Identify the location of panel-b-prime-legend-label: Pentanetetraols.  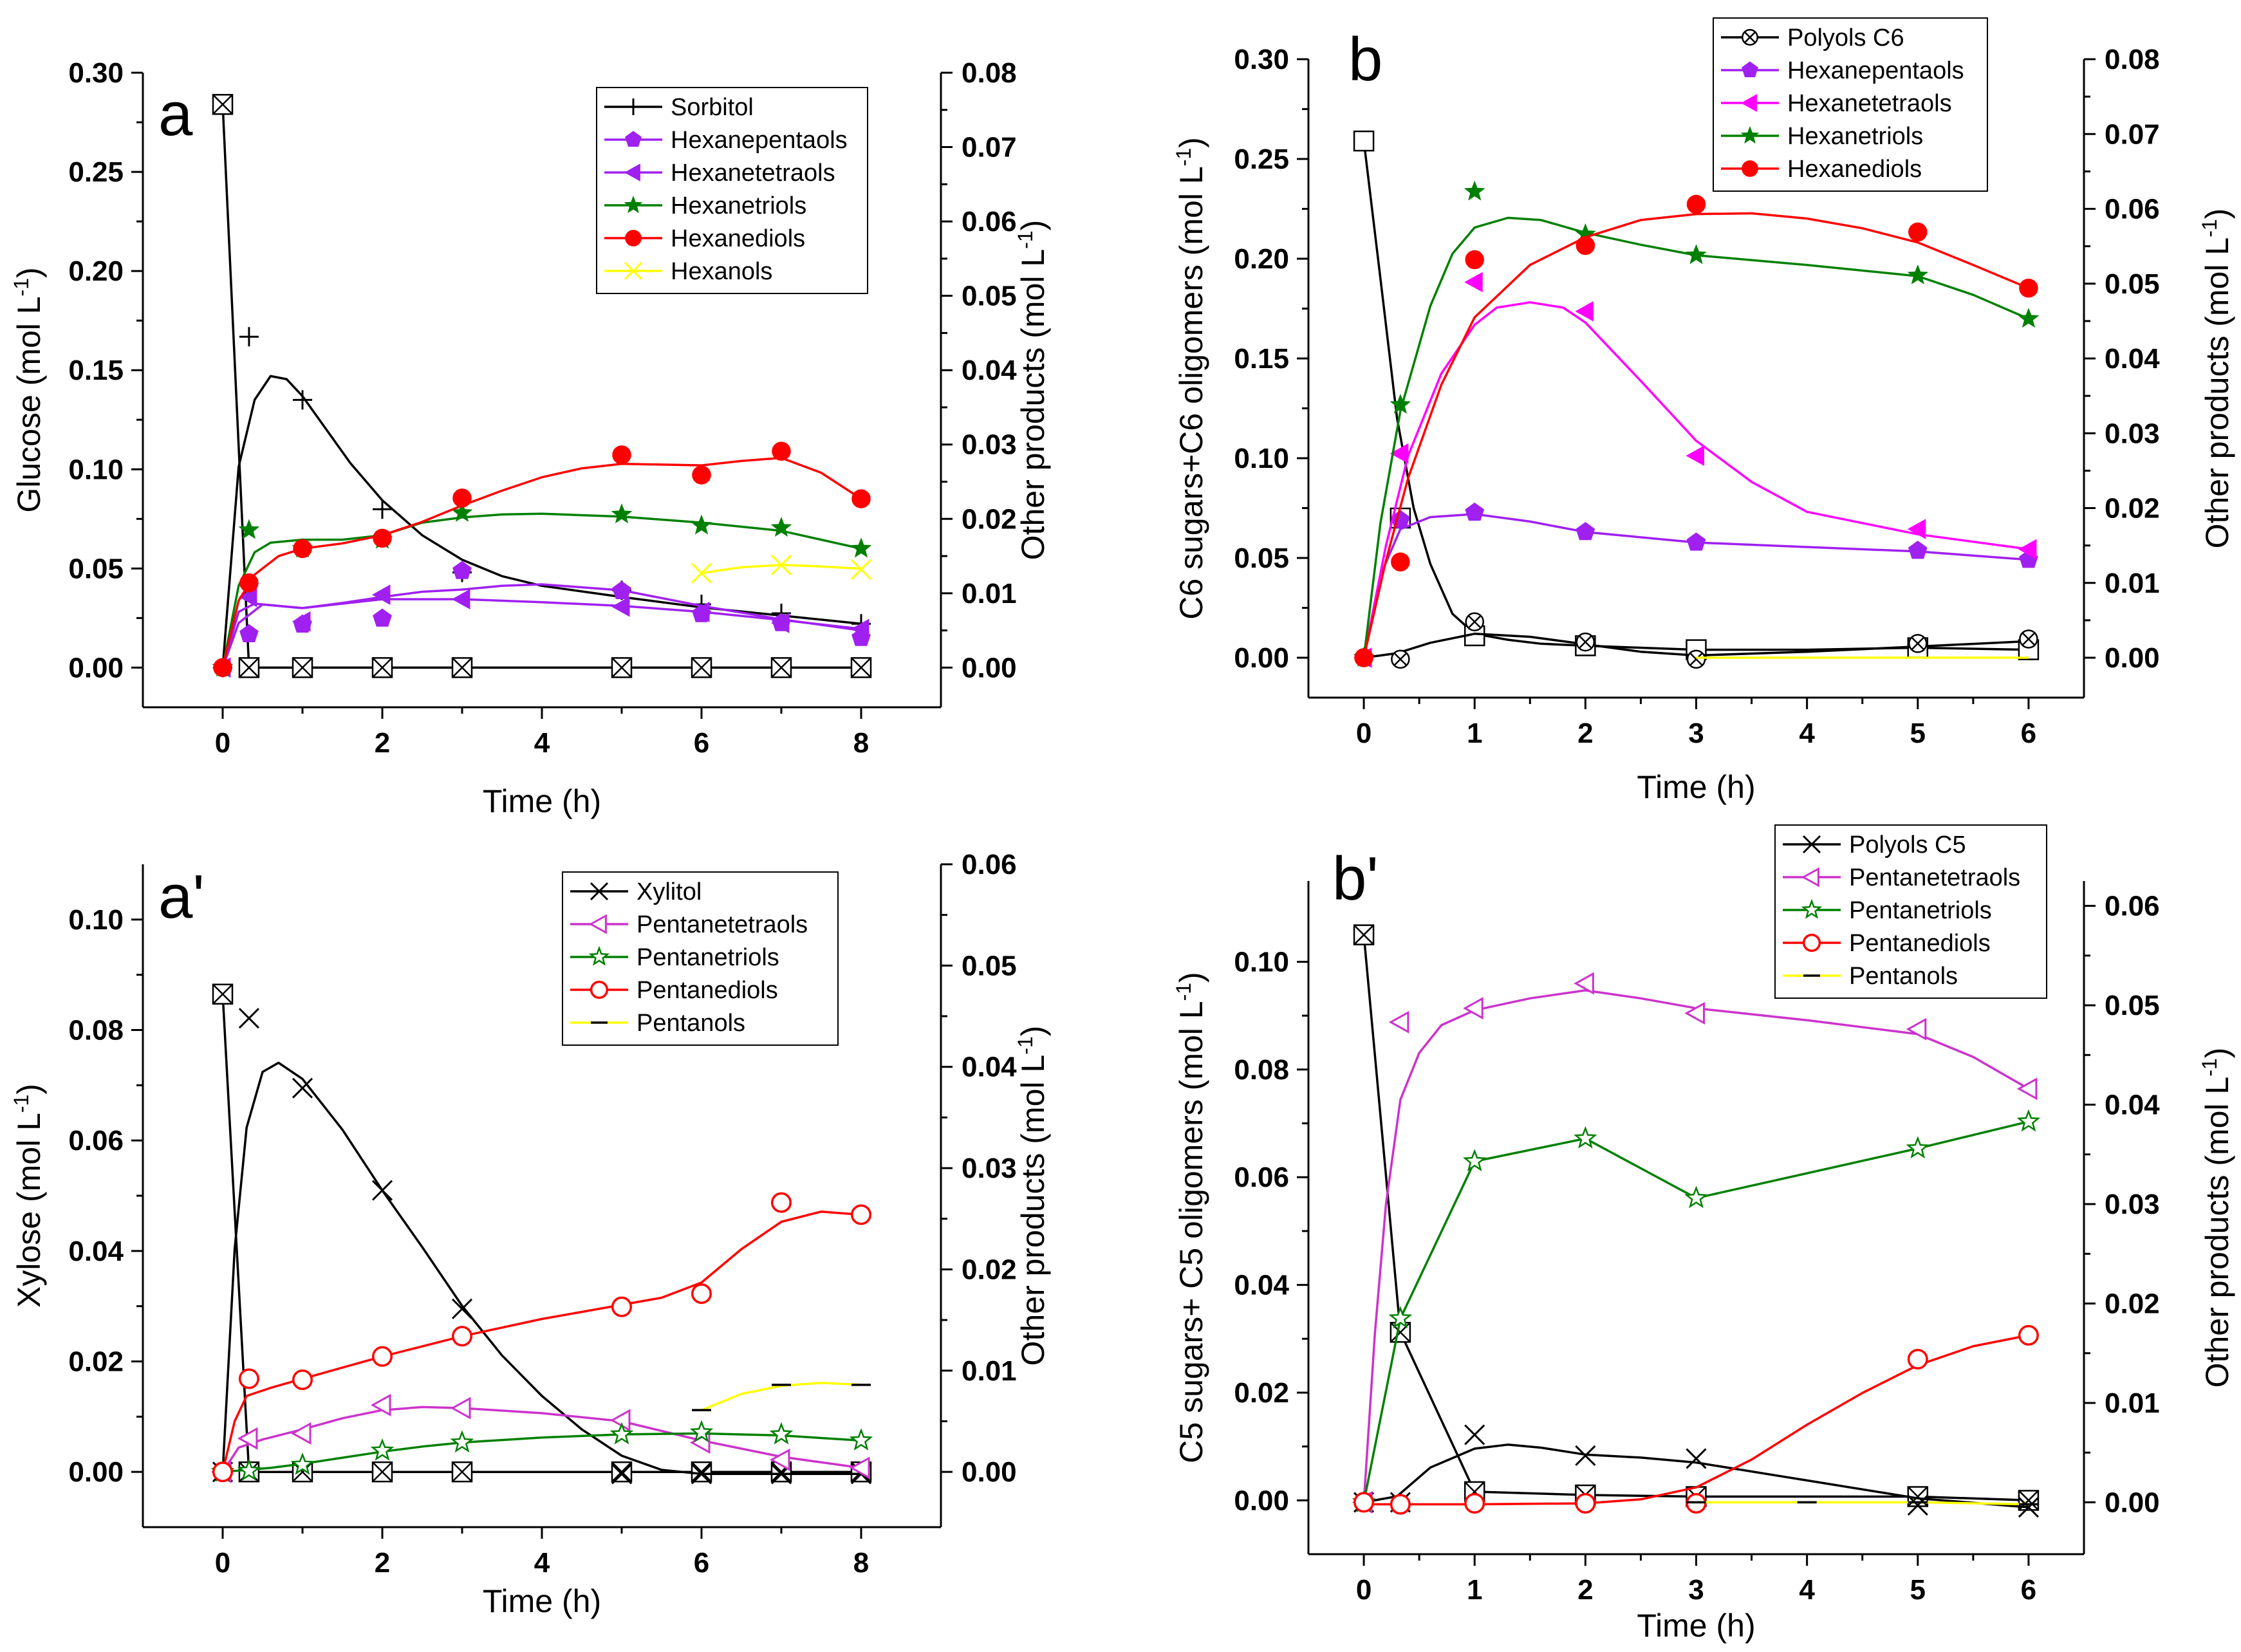
(1934, 878).